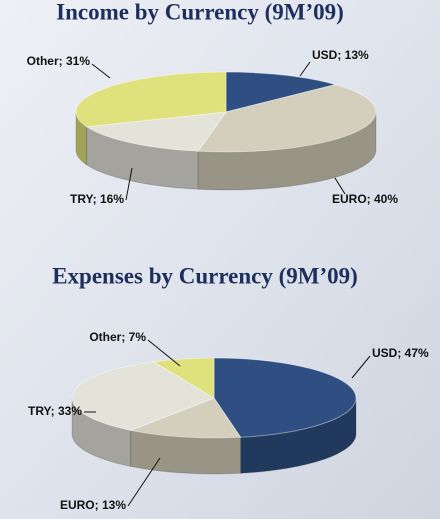 This screenshot has width=440, height=519. I want to click on chart-title: Expenses by Currency (9M’09), so click(205, 275).